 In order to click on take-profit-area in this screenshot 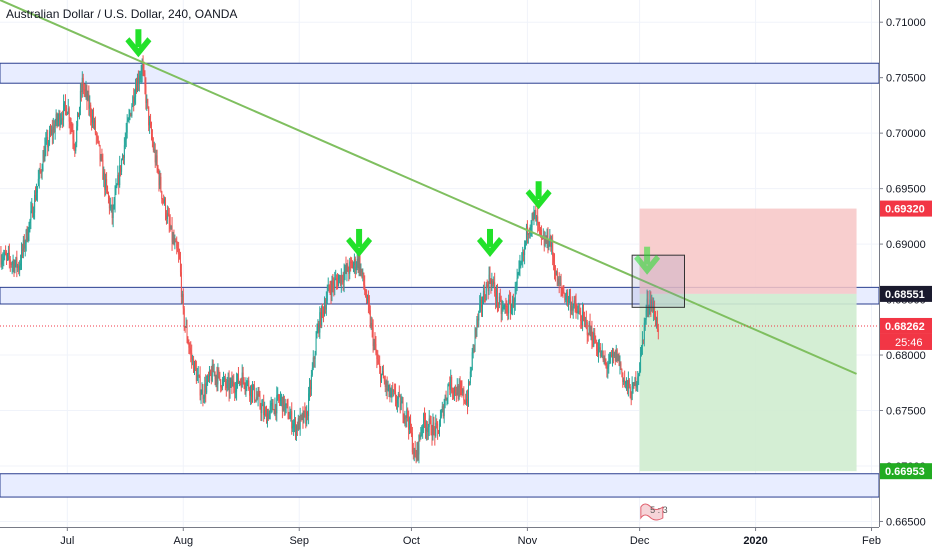, I will do `click(748, 382)`.